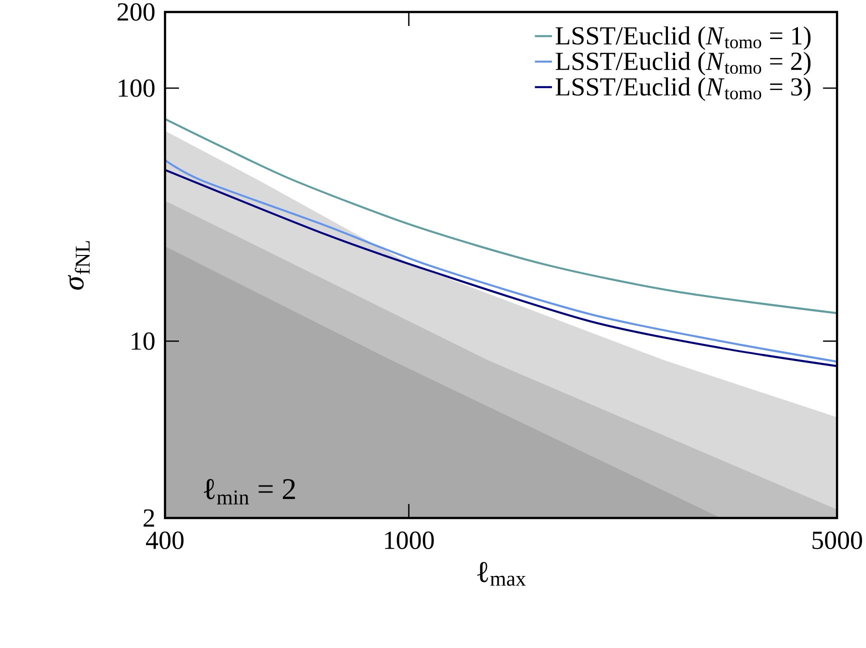 The image size is (866, 648). I want to click on x-axis-title: ℓ$_{max}$, so click(501, 574).